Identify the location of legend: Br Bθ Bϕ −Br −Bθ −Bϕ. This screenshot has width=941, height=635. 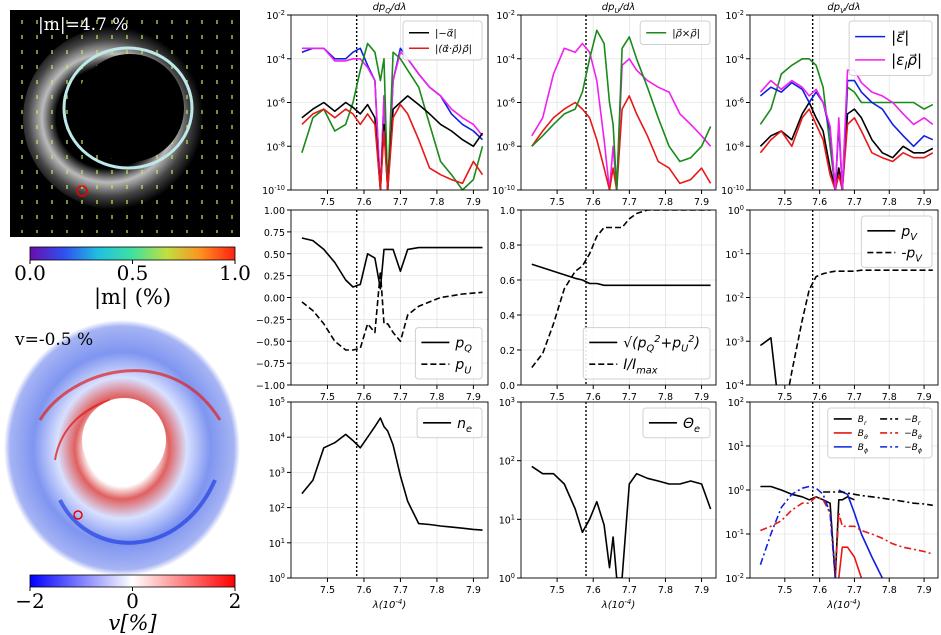
(880, 433).